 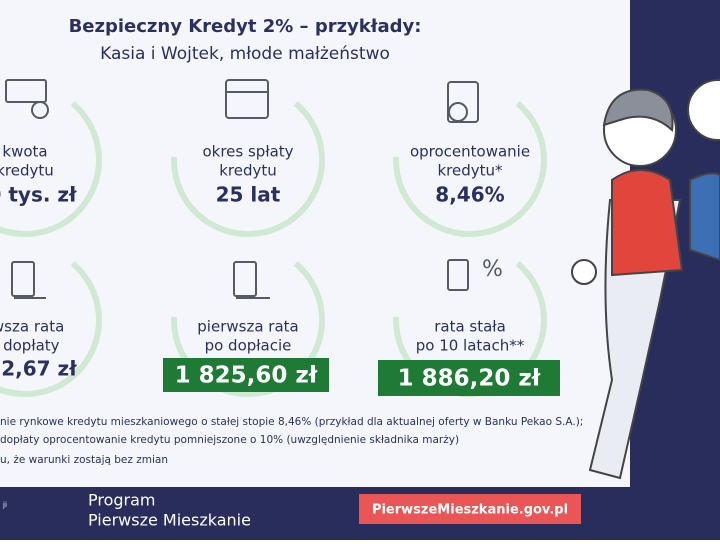 I want to click on url-button, so click(x=470, y=509).